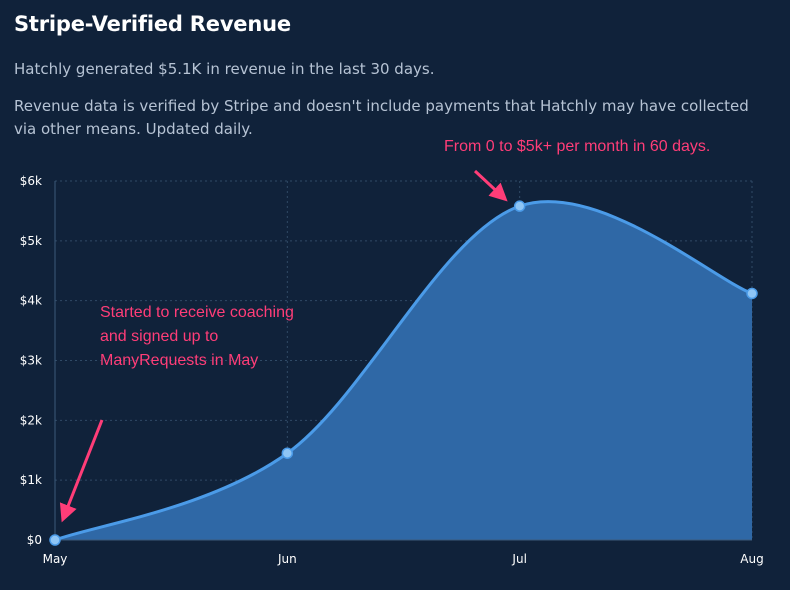 The height and width of the screenshot is (590, 790). Describe the element at coordinates (31, 361) in the screenshot. I see `y-tick-label: $3k` at that location.